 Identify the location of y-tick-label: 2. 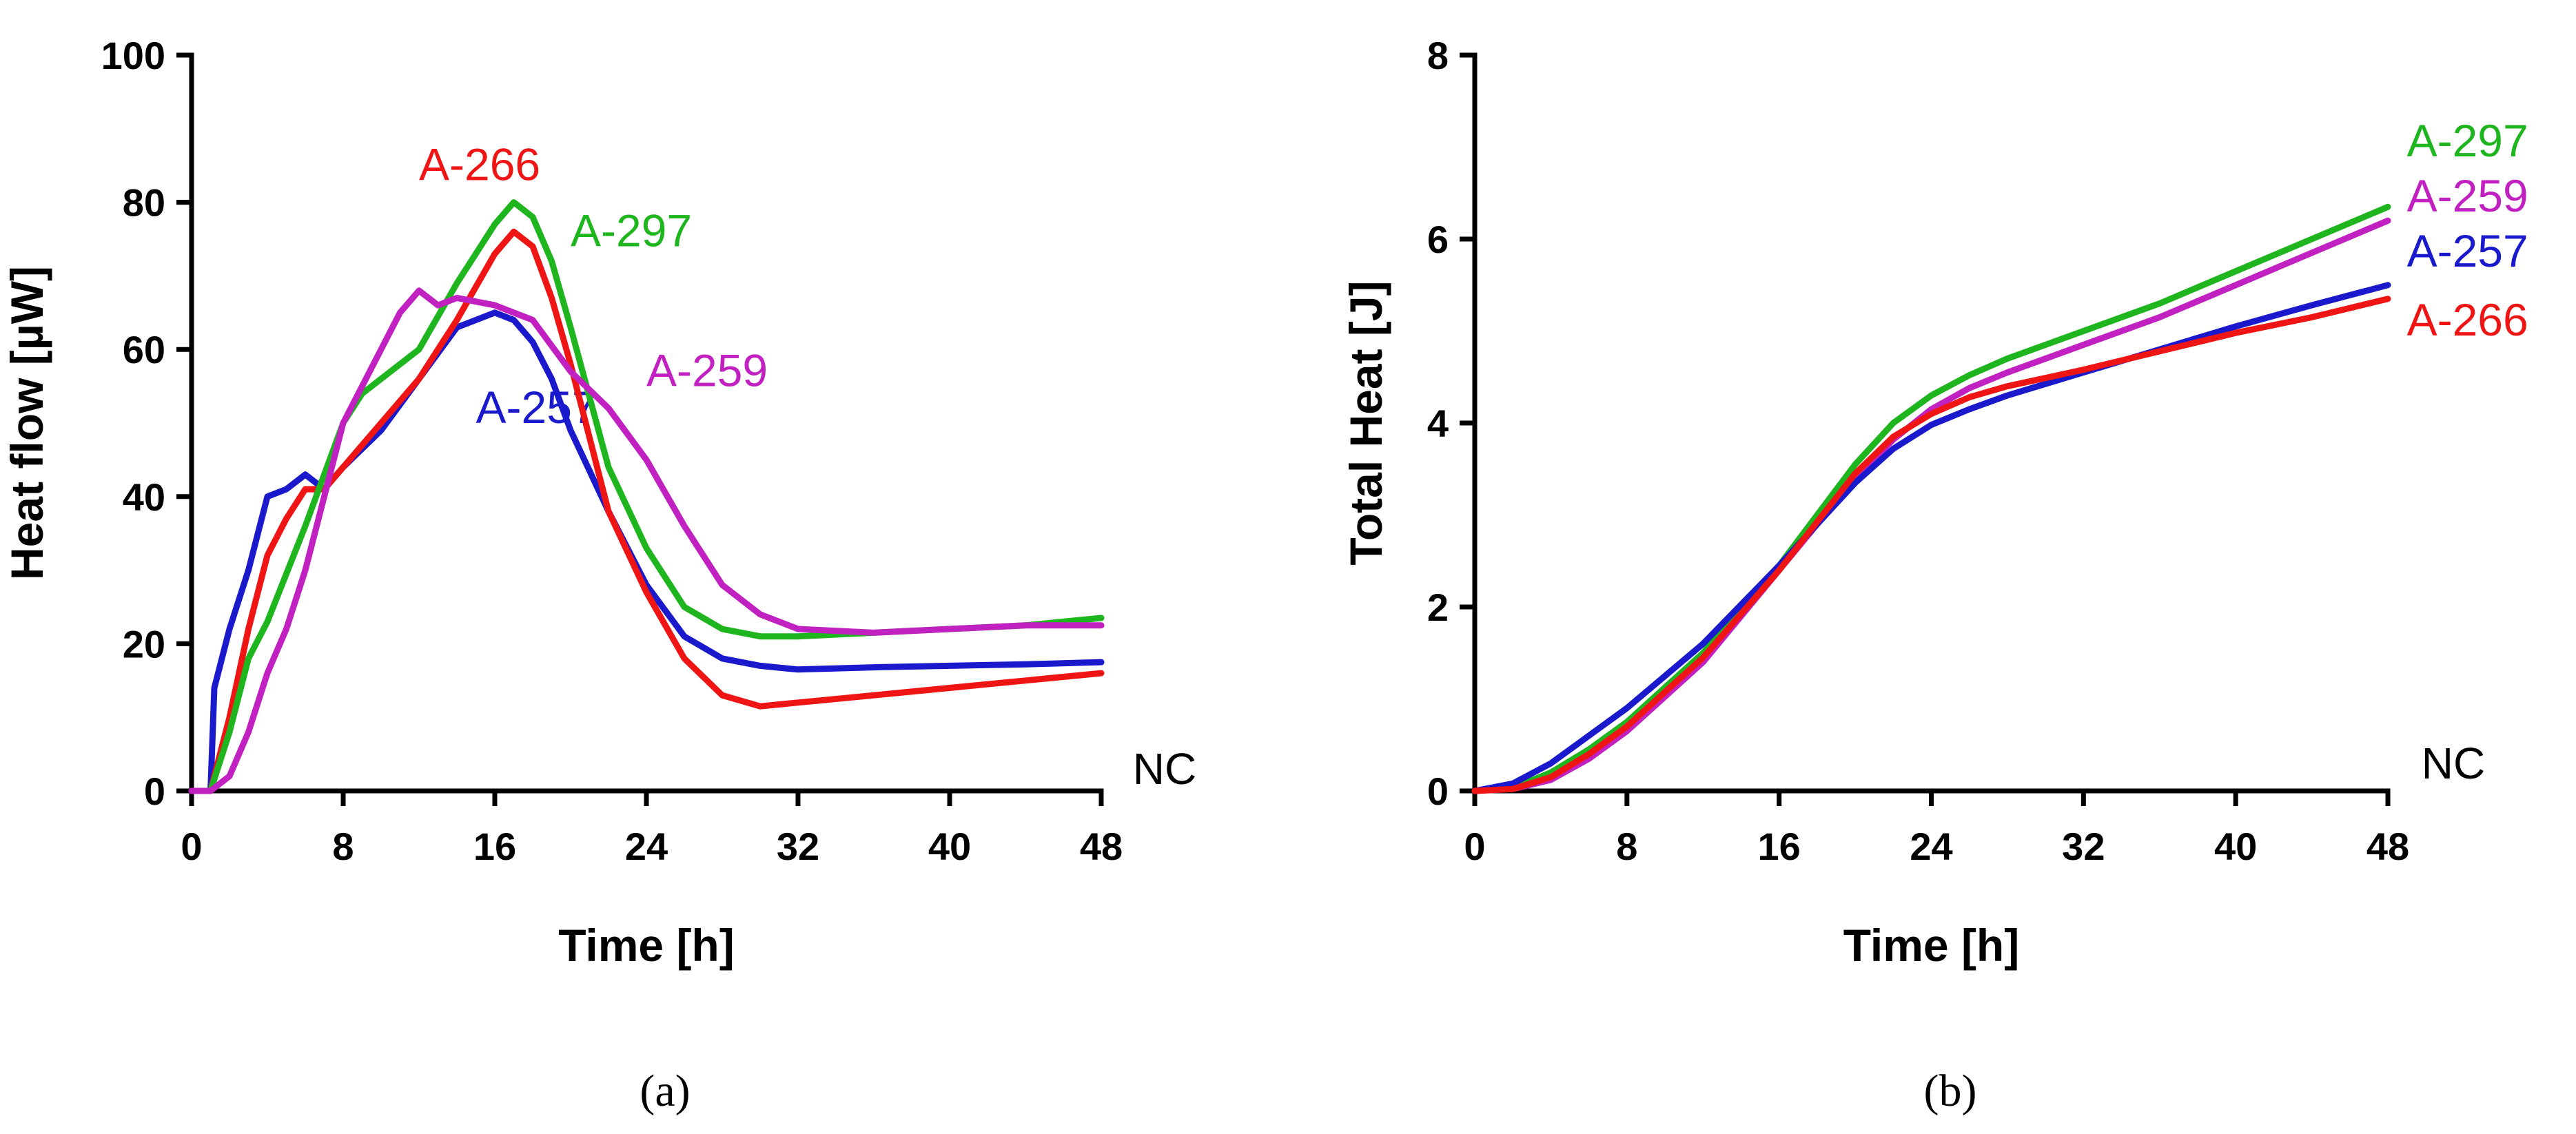
(1438, 607).